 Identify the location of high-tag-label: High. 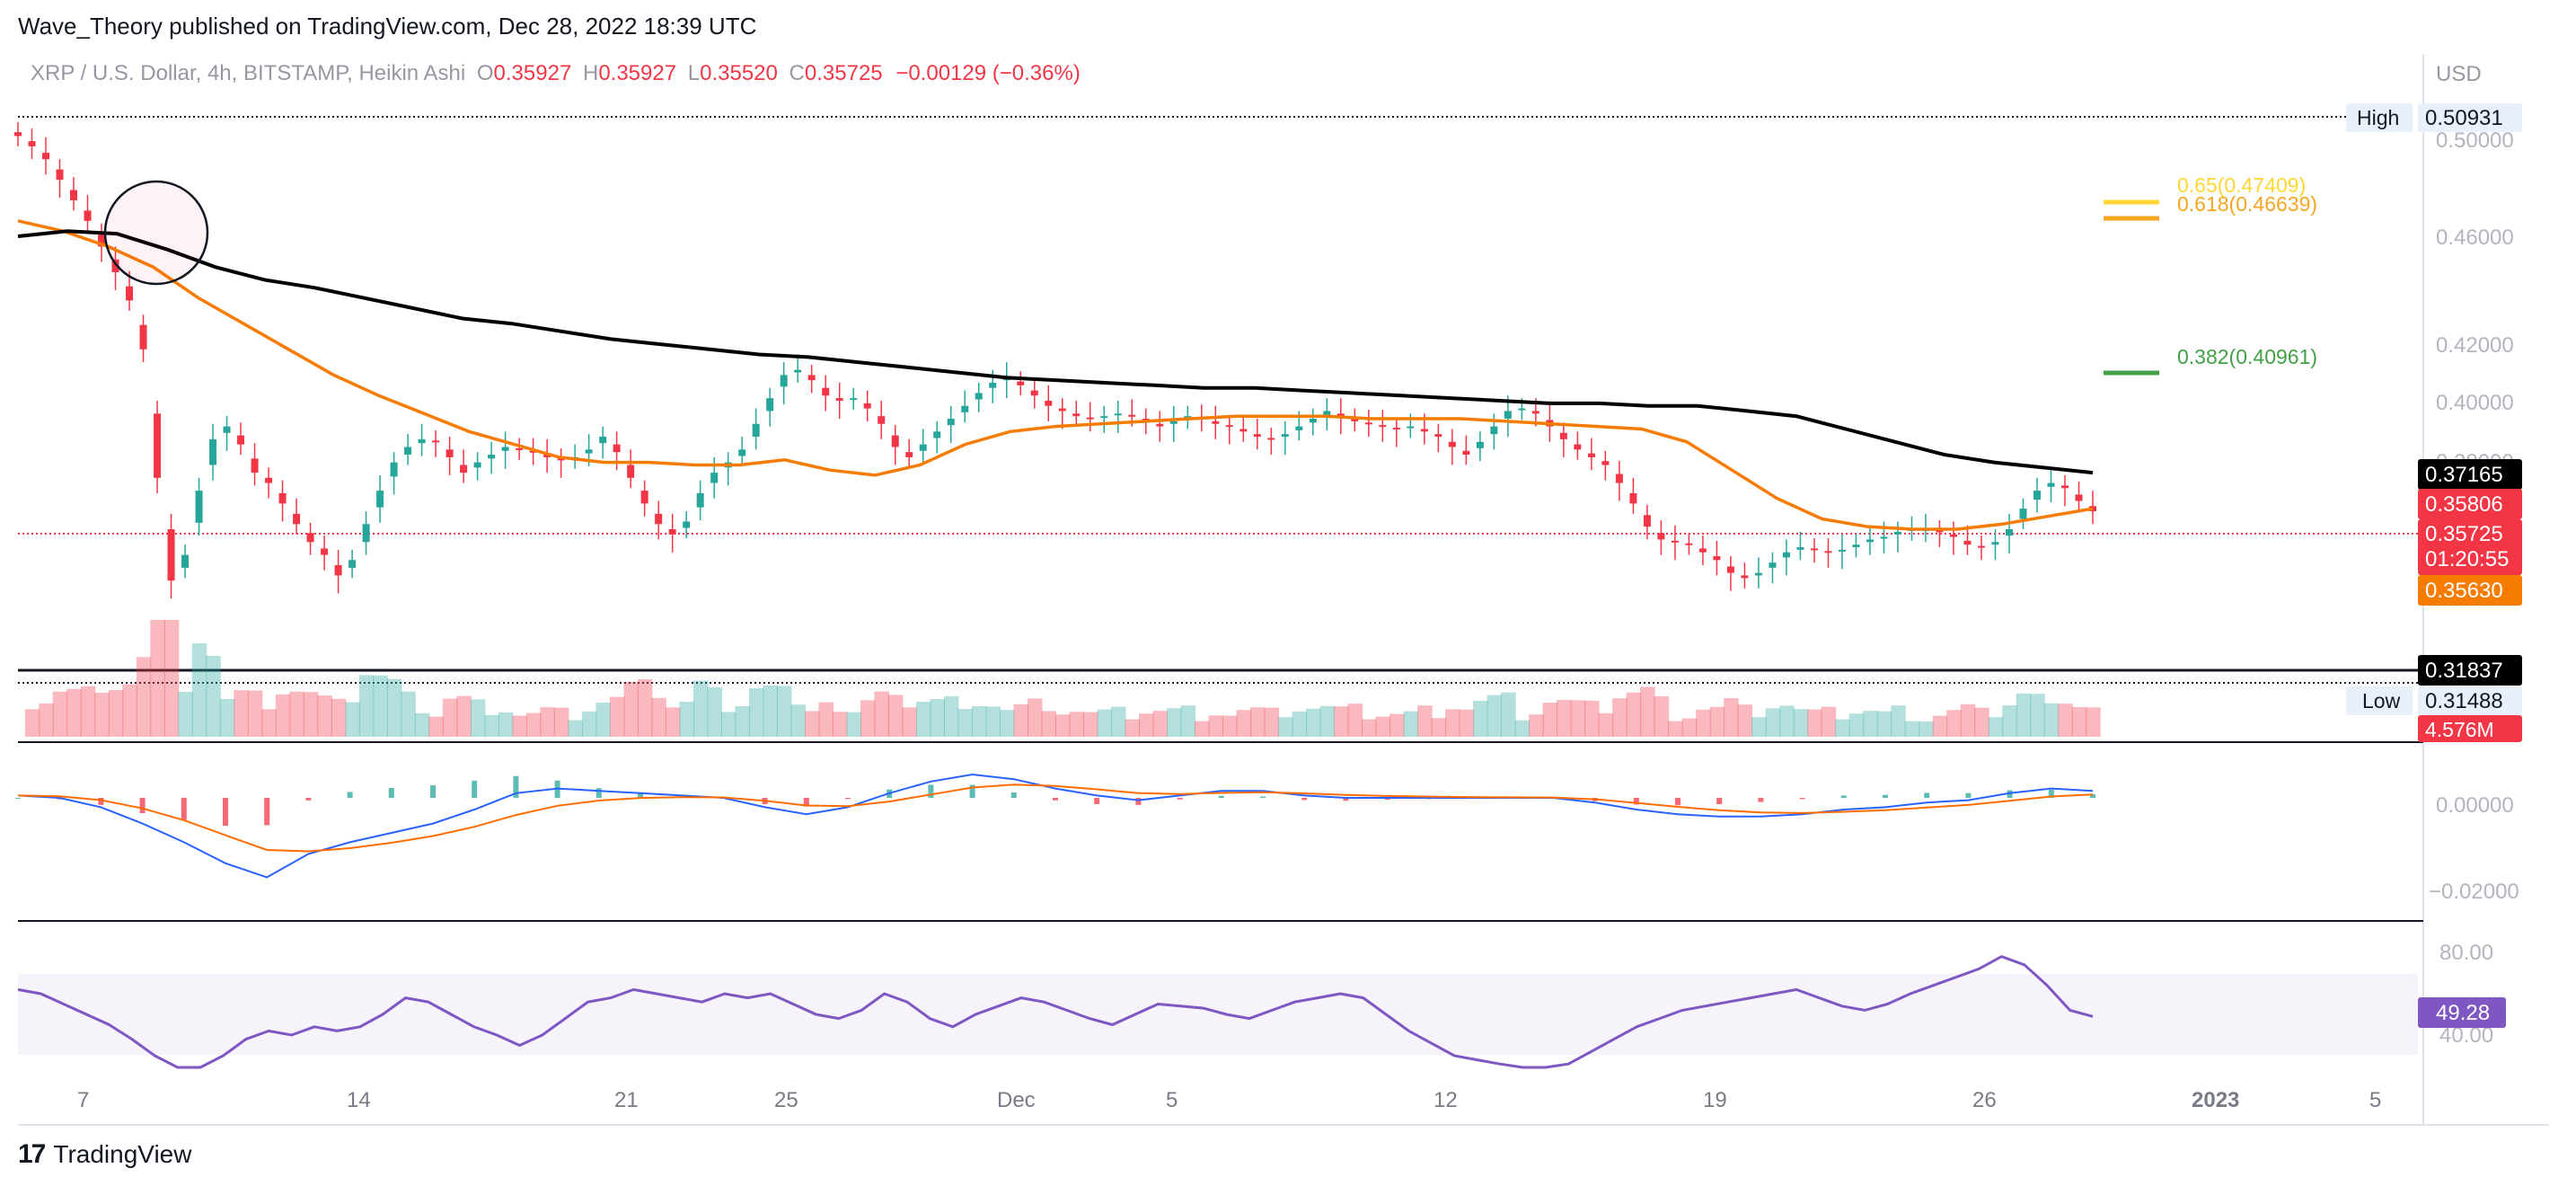
(2378, 117).